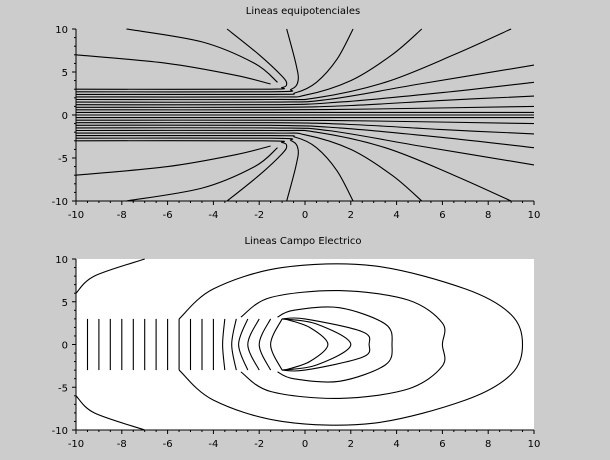 Image resolution: width=610 pixels, height=460 pixels. I want to click on chart-title: Lineas equipotenciales, so click(303, 11).